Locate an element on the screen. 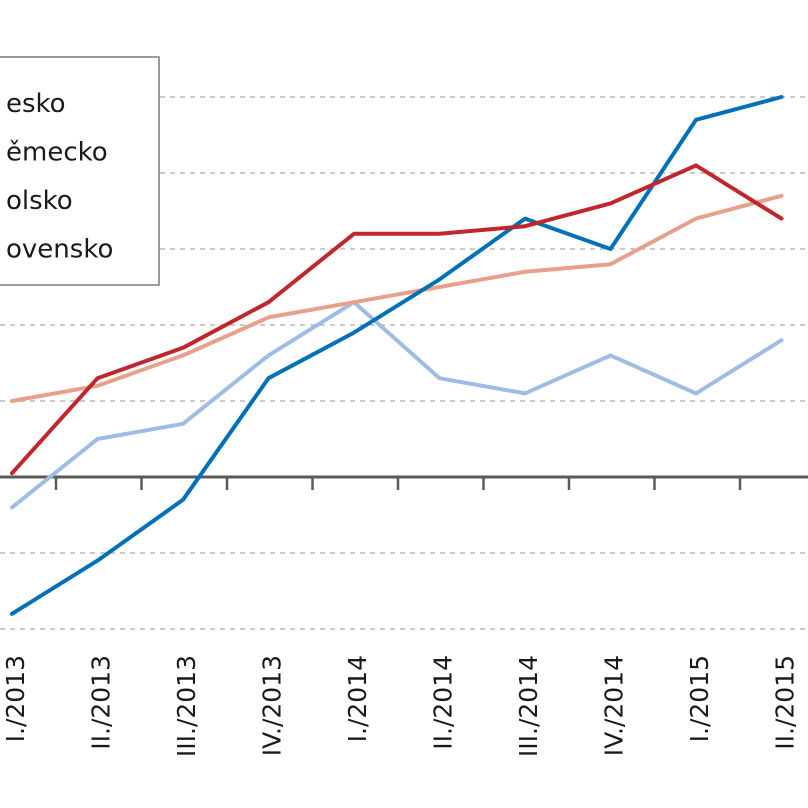 The height and width of the screenshot is (808, 808). x-tick-label: IV./2013 is located at coordinates (272, 705).